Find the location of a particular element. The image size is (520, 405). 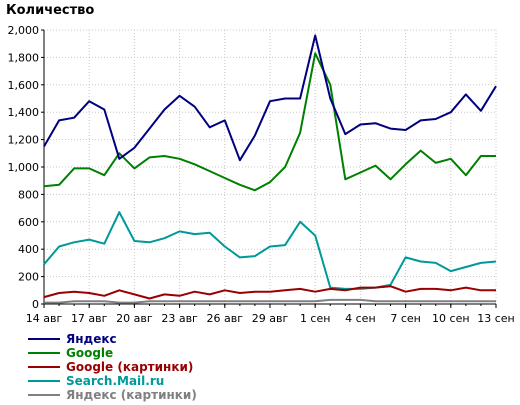

y-tick-label: 2,000 is located at coordinates (24, 30).